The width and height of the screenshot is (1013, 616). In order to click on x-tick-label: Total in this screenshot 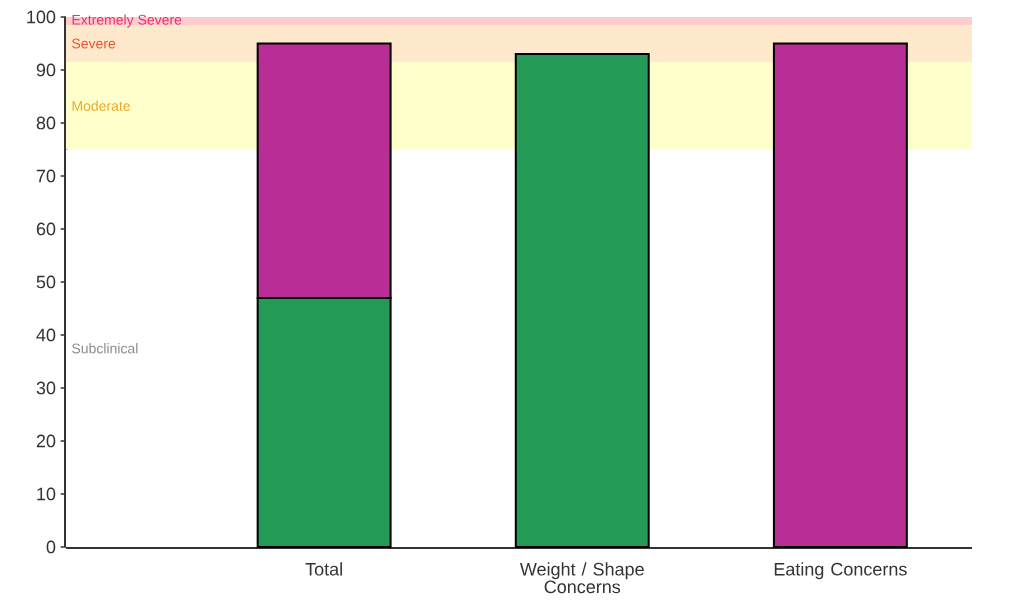, I will do `click(323, 569)`.